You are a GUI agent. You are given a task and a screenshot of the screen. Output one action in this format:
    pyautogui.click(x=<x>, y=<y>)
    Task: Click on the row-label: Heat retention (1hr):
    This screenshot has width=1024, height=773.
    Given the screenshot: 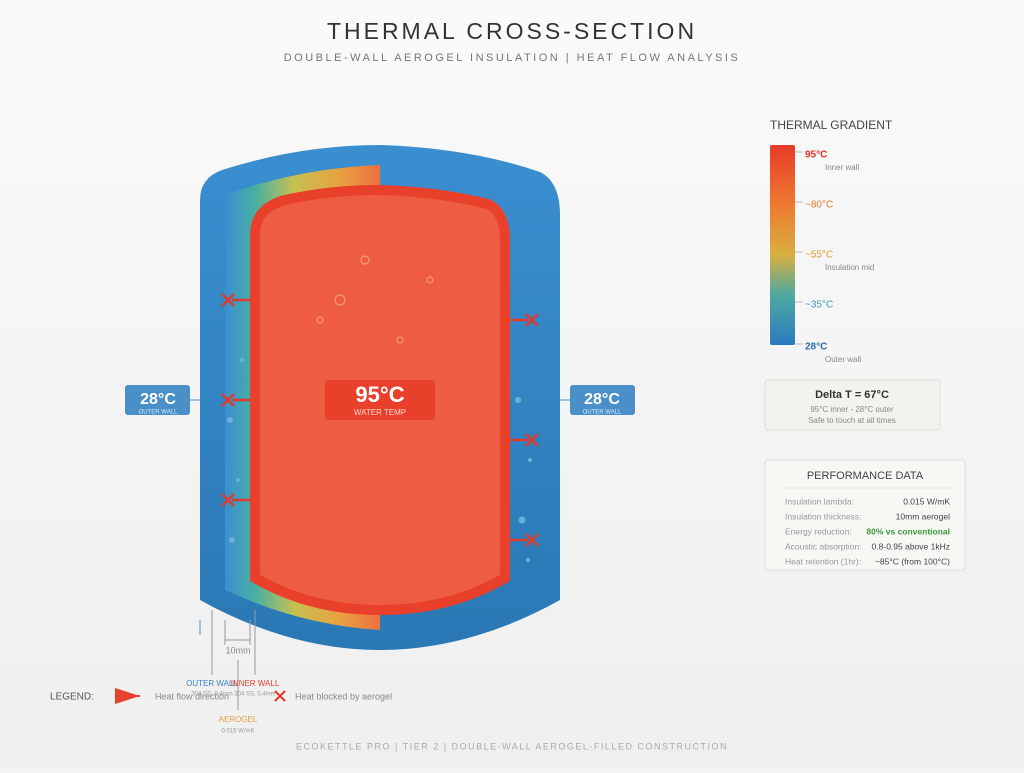 What is the action you would take?
    pyautogui.click(x=823, y=561)
    